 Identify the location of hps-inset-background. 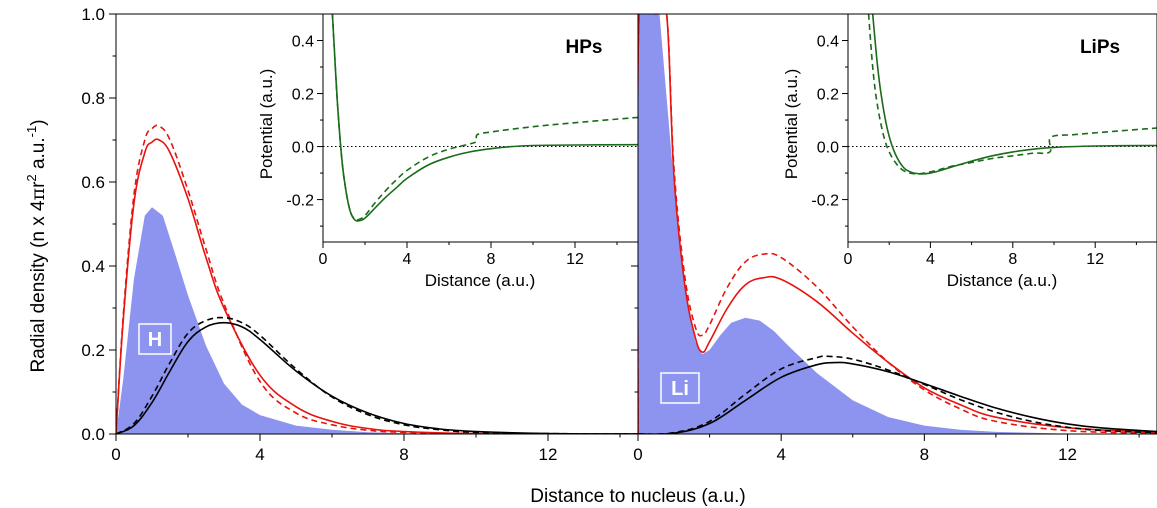
(480, 128).